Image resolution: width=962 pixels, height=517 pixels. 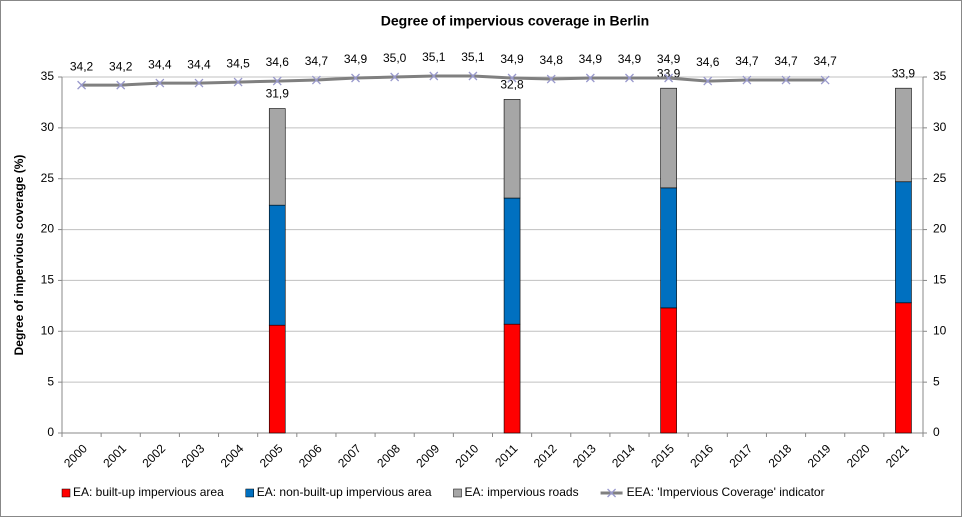 What do you see at coordinates (238, 63) in the screenshot?
I see `data-label: 34,5` at bounding box center [238, 63].